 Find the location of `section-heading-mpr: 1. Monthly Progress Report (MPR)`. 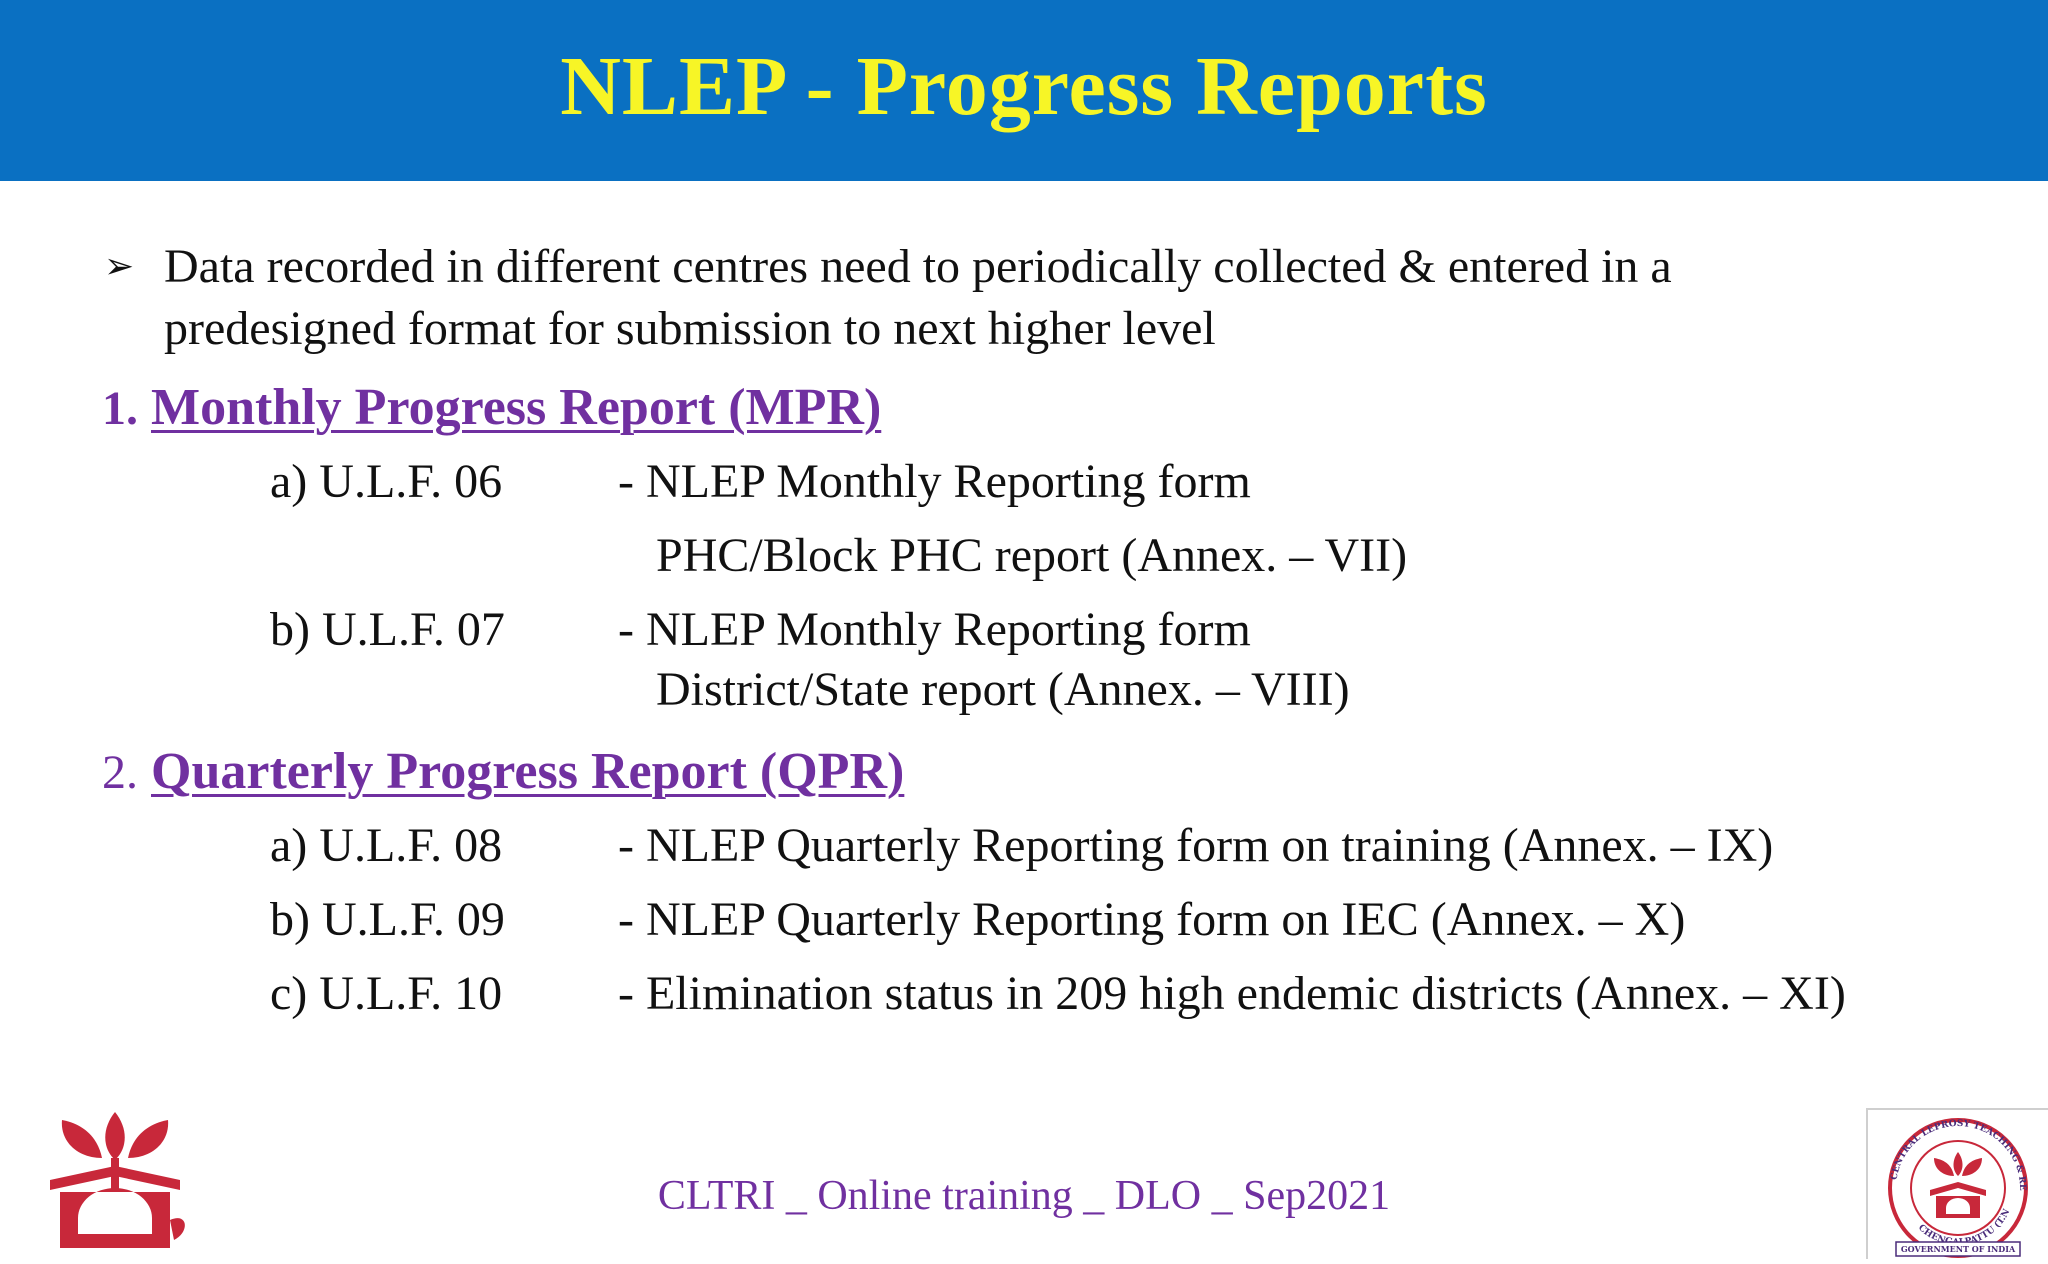

section-heading-mpr: 1. Monthly Progress Report (MPR) is located at coordinates (491, 408).